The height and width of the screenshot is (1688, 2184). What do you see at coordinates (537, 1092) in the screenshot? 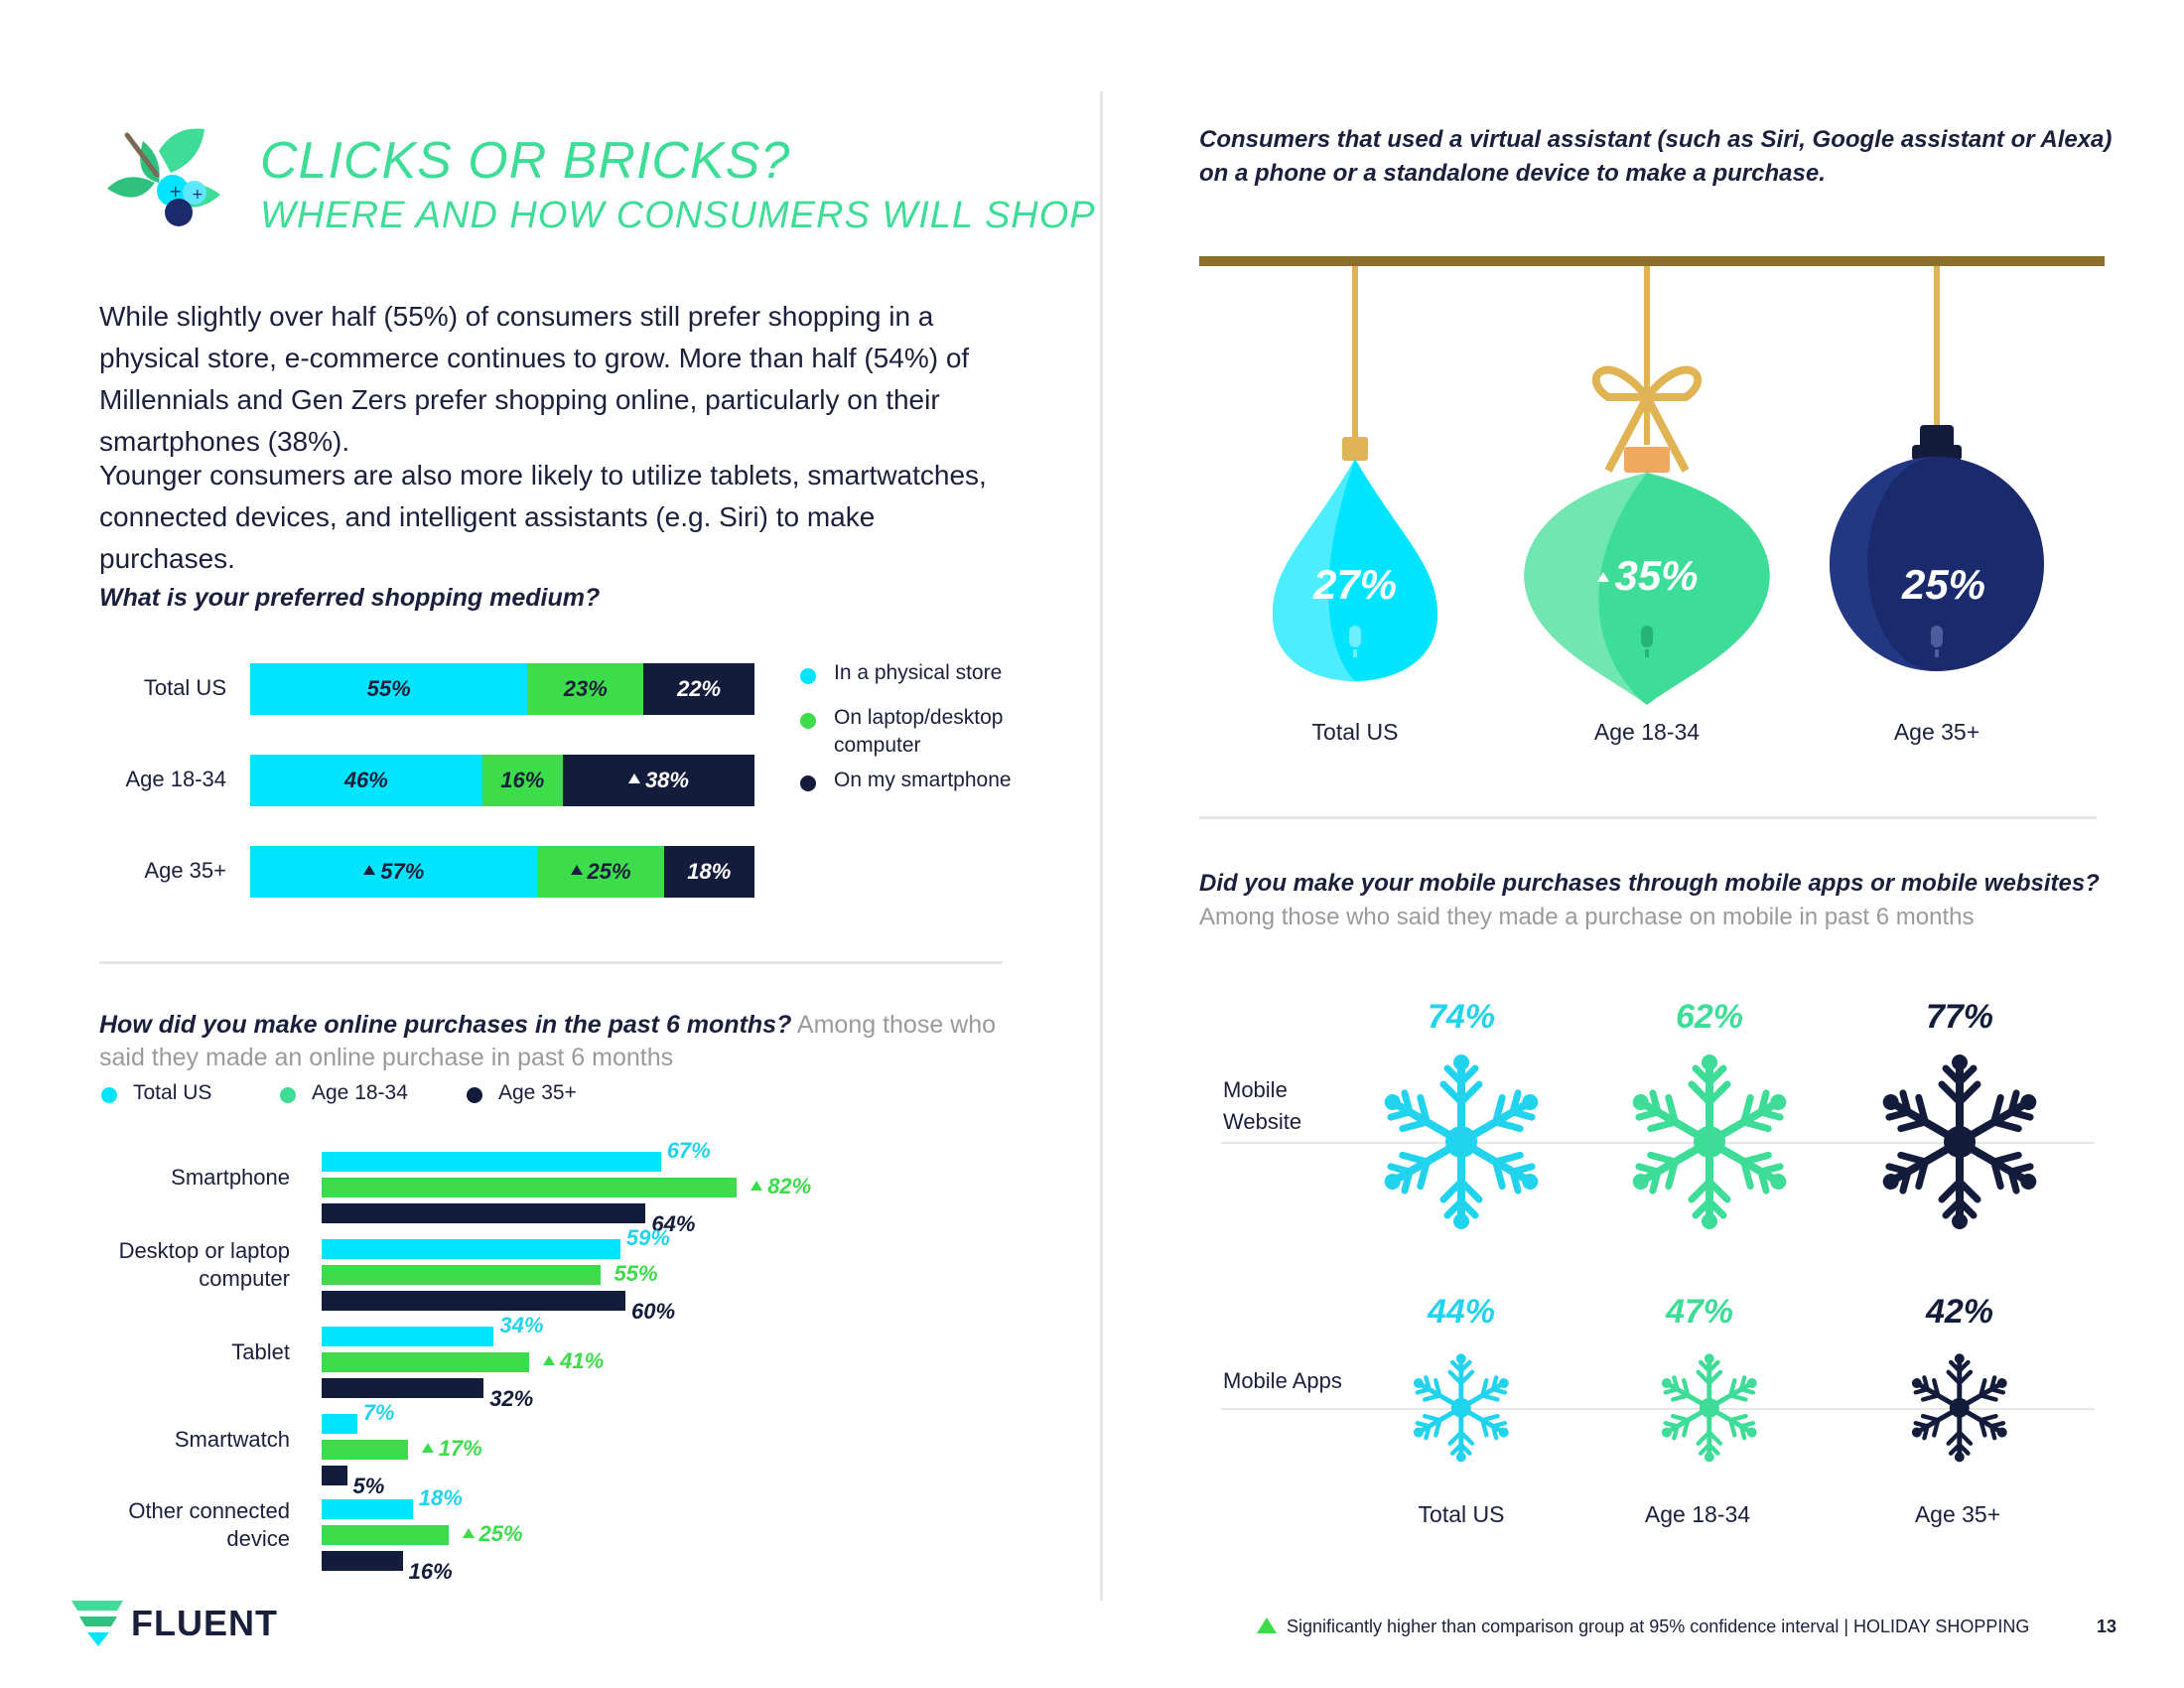
I see `legend-35: Age 35+` at bounding box center [537, 1092].